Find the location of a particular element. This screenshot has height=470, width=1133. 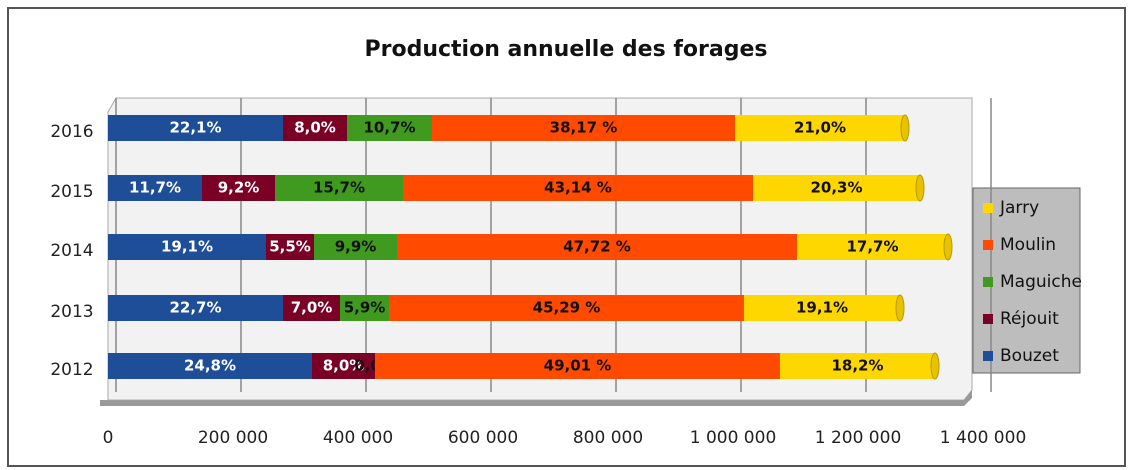

x-tick-label: 400 000 is located at coordinates (358, 438).